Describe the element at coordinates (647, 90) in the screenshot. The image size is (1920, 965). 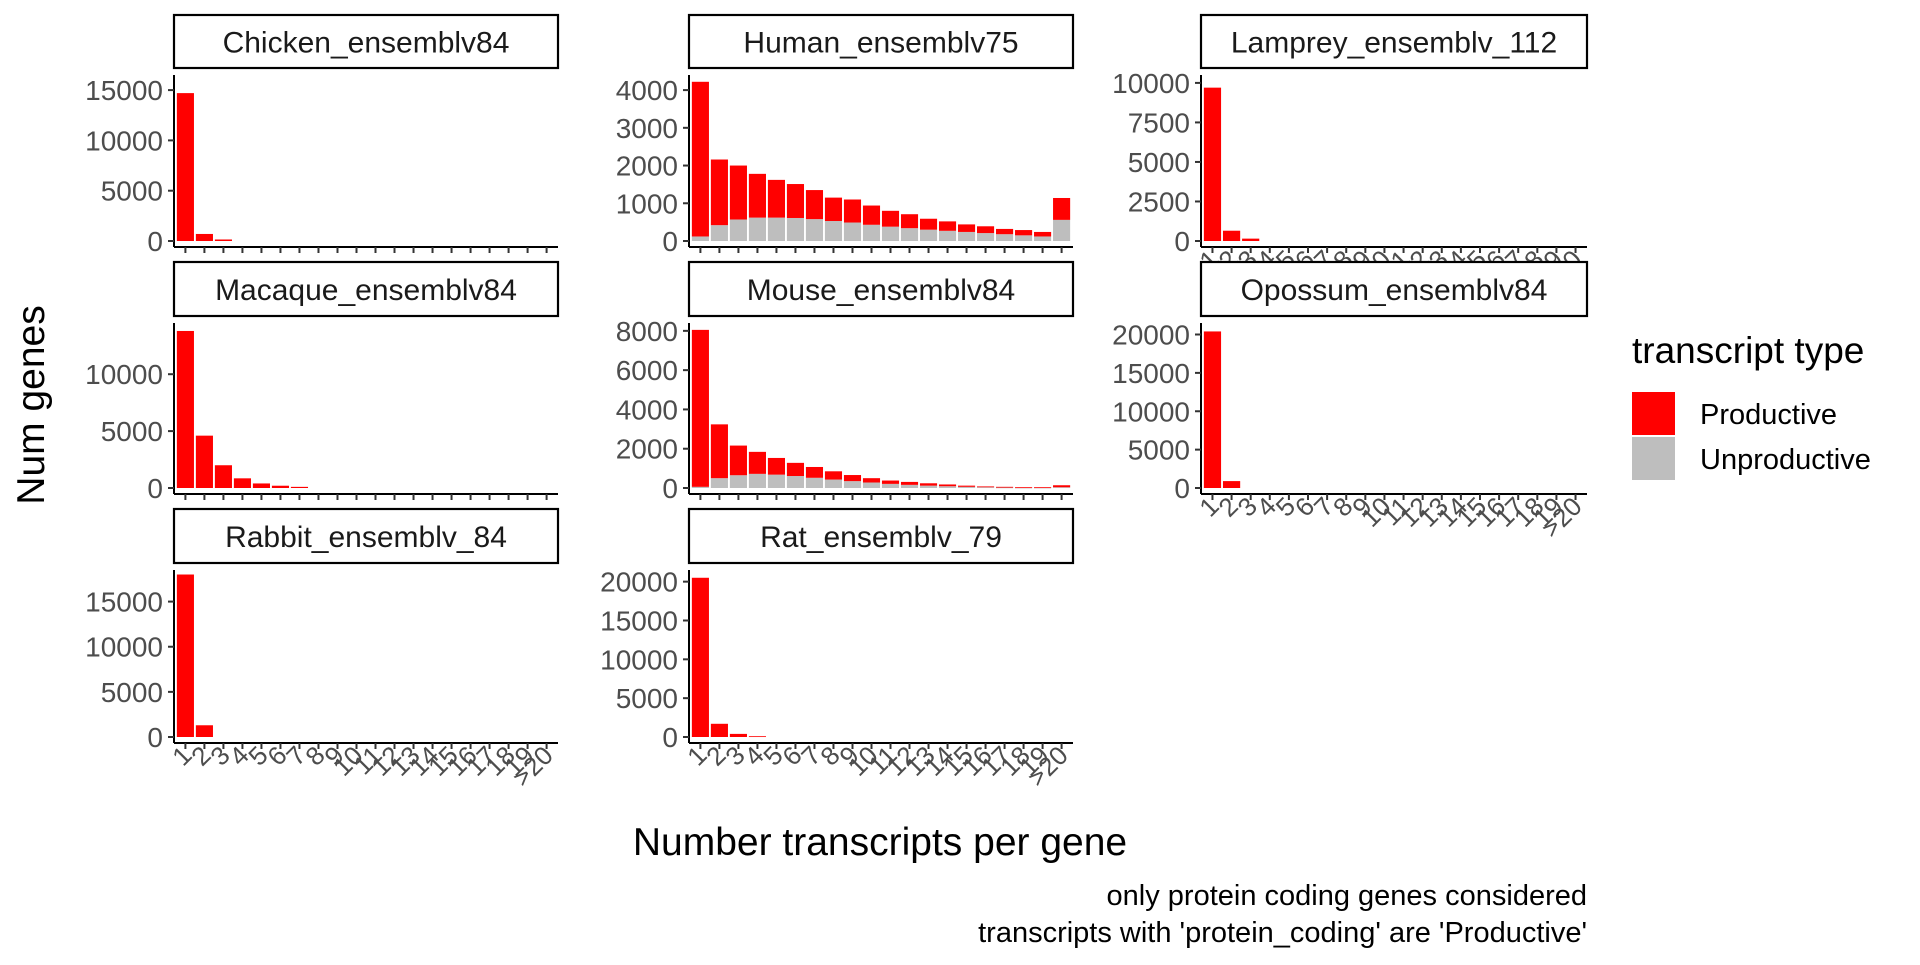
I see `y-tick-label-human-ensemblv75-4000: 4000` at that location.